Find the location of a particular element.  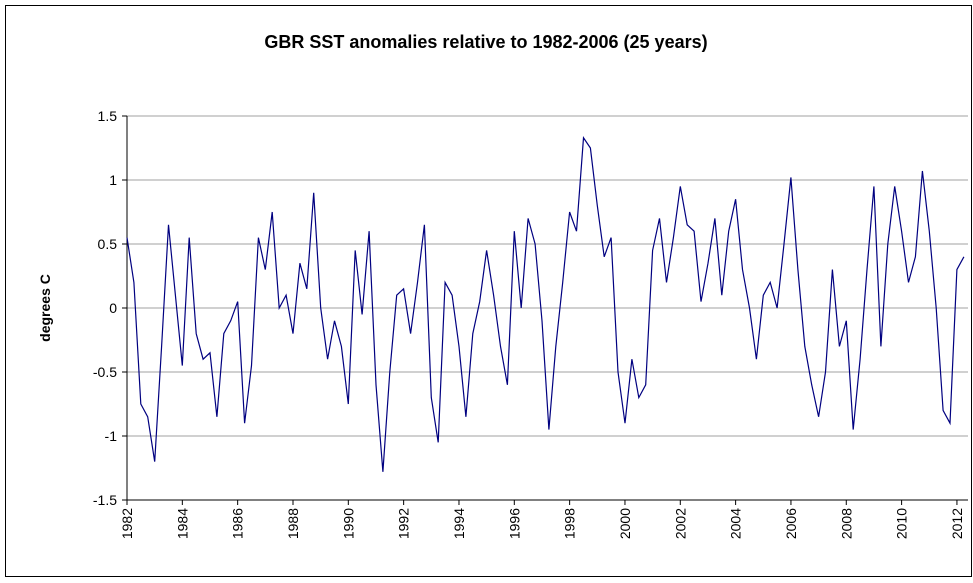

y-tick-label: -1.5 is located at coordinates (105, 500).